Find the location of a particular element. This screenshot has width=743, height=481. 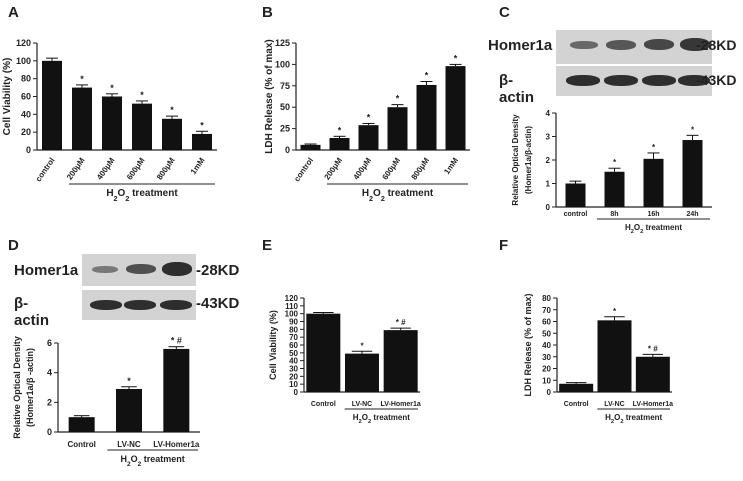

chart-a-category-label-3: 600μM is located at coordinates (136, 169).